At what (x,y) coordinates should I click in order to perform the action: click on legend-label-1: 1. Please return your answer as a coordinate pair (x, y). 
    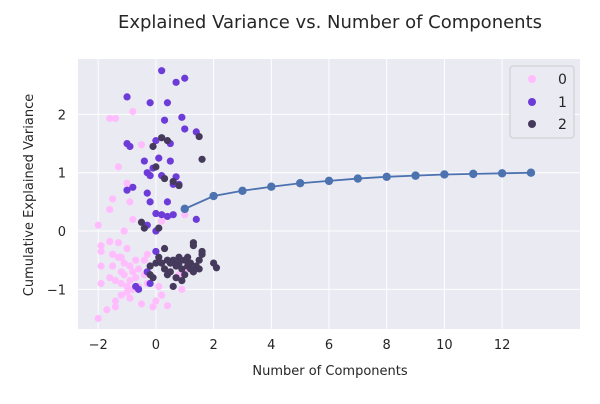
    Looking at the image, I should click on (562, 103).